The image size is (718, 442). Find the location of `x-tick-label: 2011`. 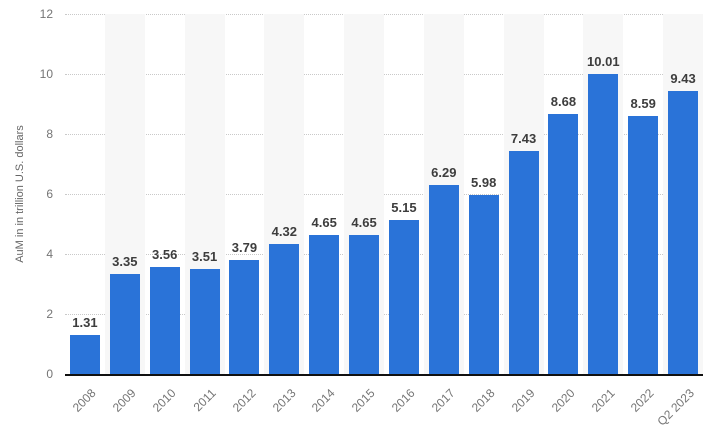

x-tick-label: 2011 is located at coordinates (204, 400).